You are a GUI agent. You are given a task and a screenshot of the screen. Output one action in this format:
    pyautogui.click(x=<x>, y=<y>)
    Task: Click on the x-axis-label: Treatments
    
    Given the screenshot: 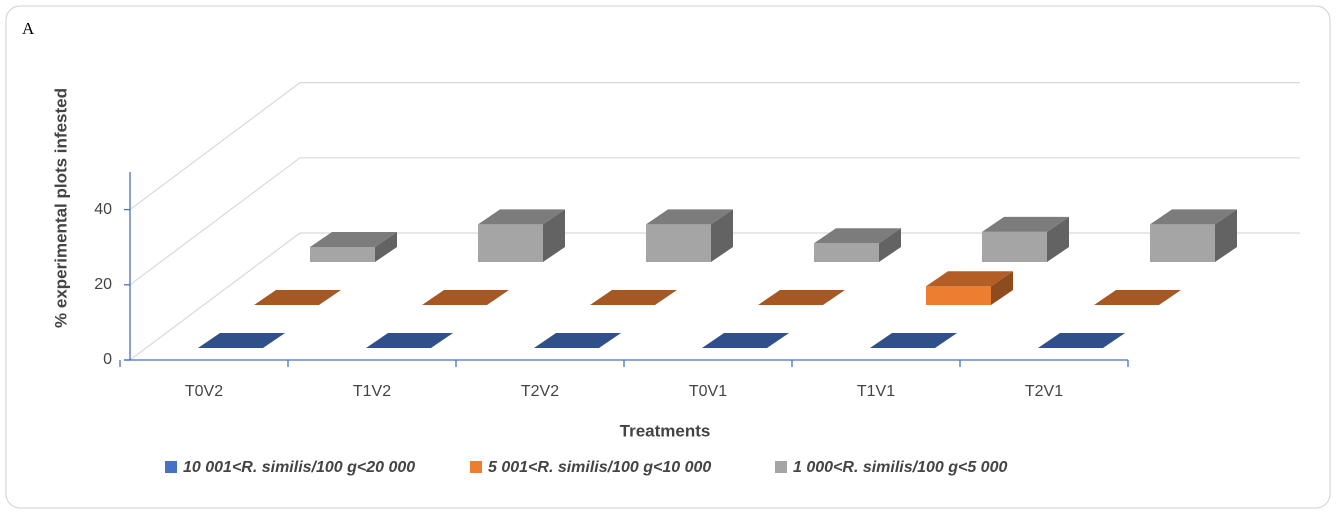 What is the action you would take?
    pyautogui.click(x=665, y=430)
    